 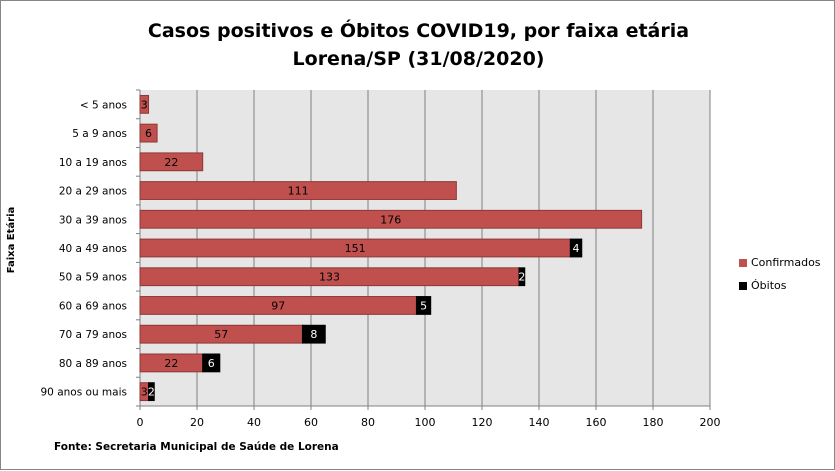 What do you see at coordinates (93, 306) in the screenshot?
I see `y-tick-label-7: 60 a 69 anos` at bounding box center [93, 306].